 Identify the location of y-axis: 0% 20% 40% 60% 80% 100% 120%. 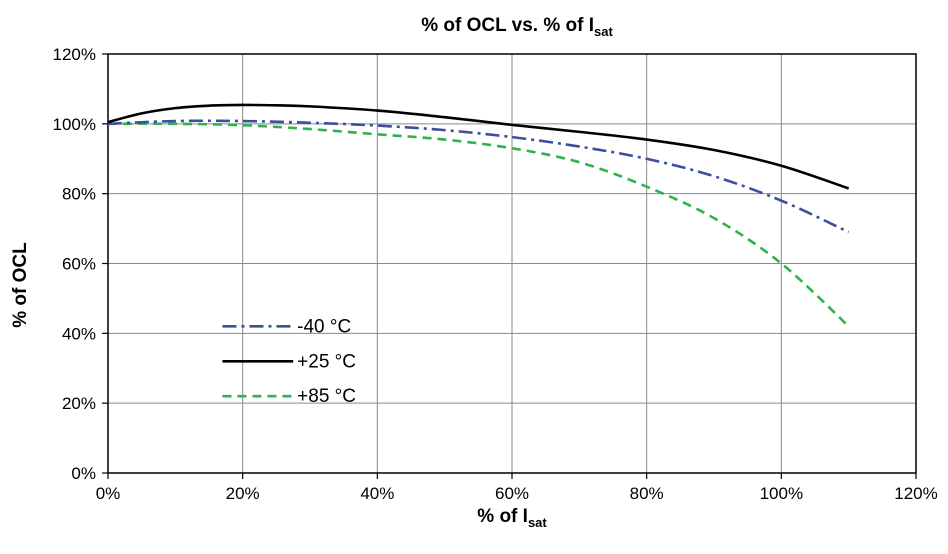
(80, 264).